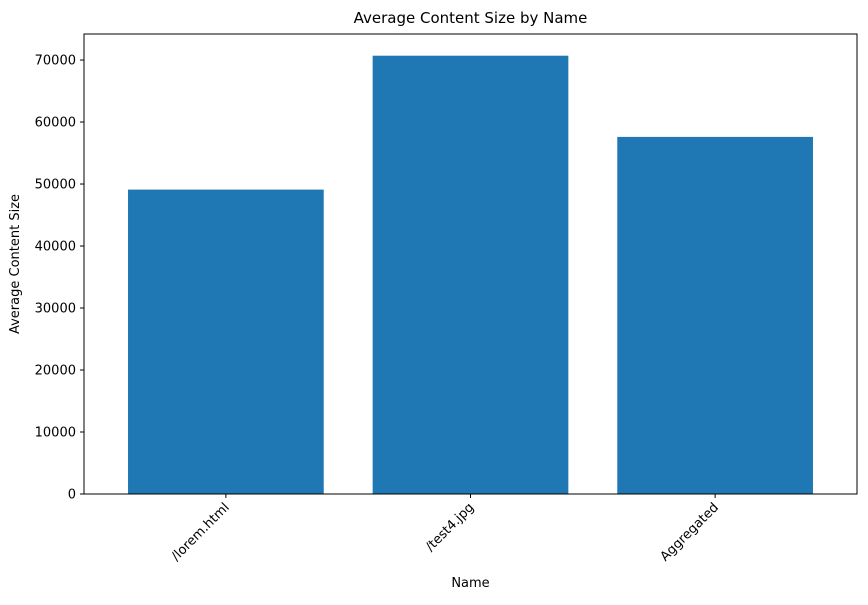 The image size is (868, 605). What do you see at coordinates (55, 433) in the screenshot?
I see `y-tick-label: 10000` at bounding box center [55, 433].